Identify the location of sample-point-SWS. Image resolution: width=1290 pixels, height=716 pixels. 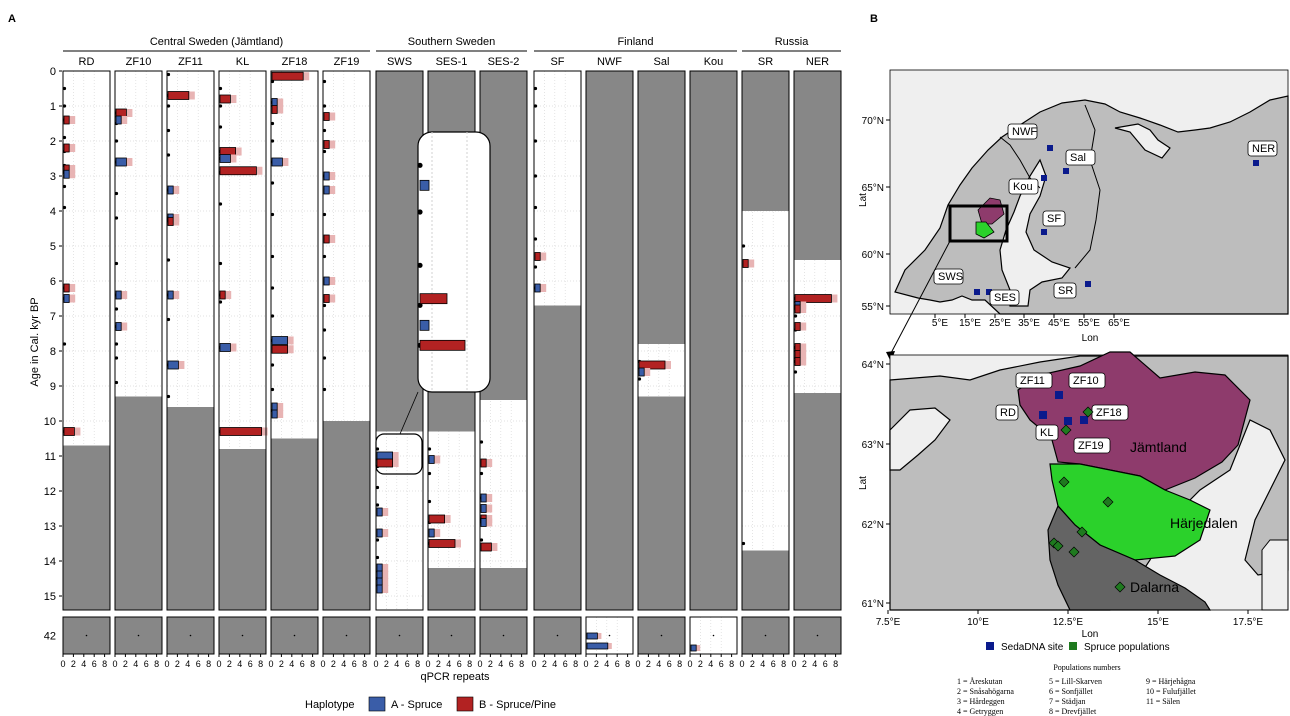
(377, 505).